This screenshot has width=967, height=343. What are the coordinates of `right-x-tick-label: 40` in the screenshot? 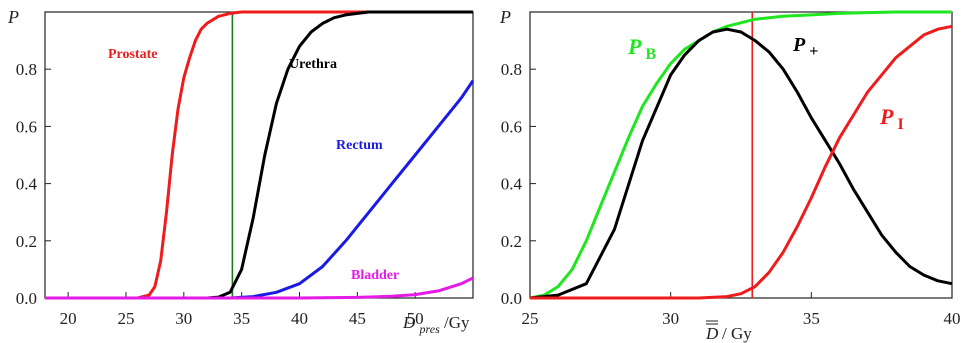 It's located at (952, 318).